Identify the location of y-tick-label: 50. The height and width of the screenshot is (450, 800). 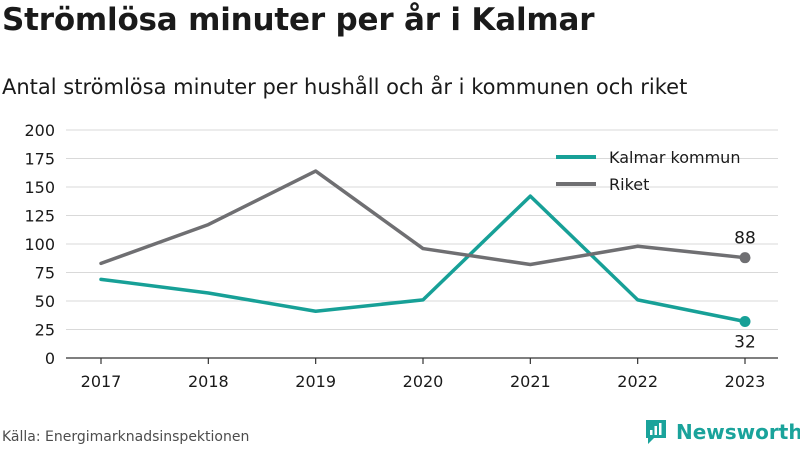
(45, 301).